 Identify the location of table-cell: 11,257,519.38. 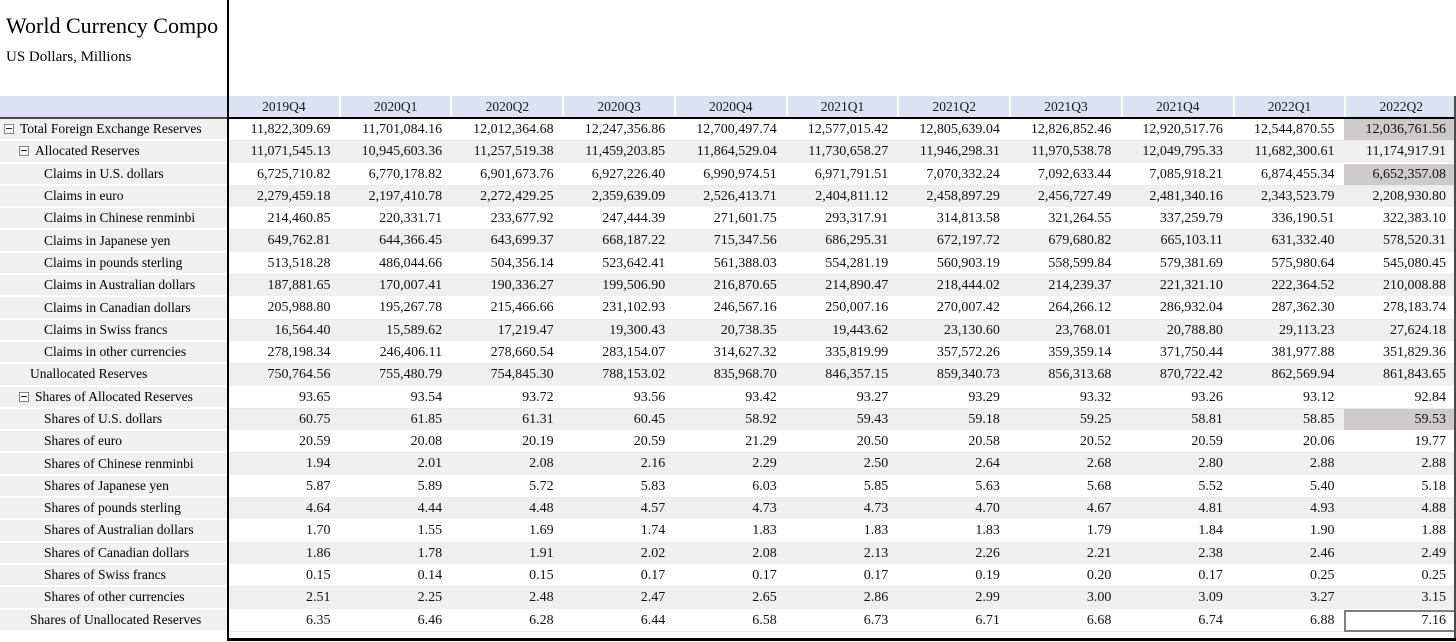
(508, 152).